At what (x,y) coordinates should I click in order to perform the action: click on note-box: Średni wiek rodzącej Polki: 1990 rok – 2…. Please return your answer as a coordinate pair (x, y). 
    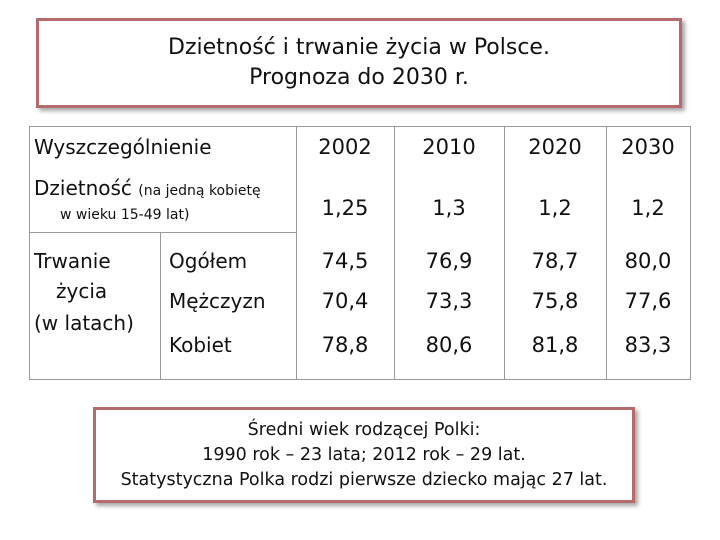
    Looking at the image, I should click on (364, 455).